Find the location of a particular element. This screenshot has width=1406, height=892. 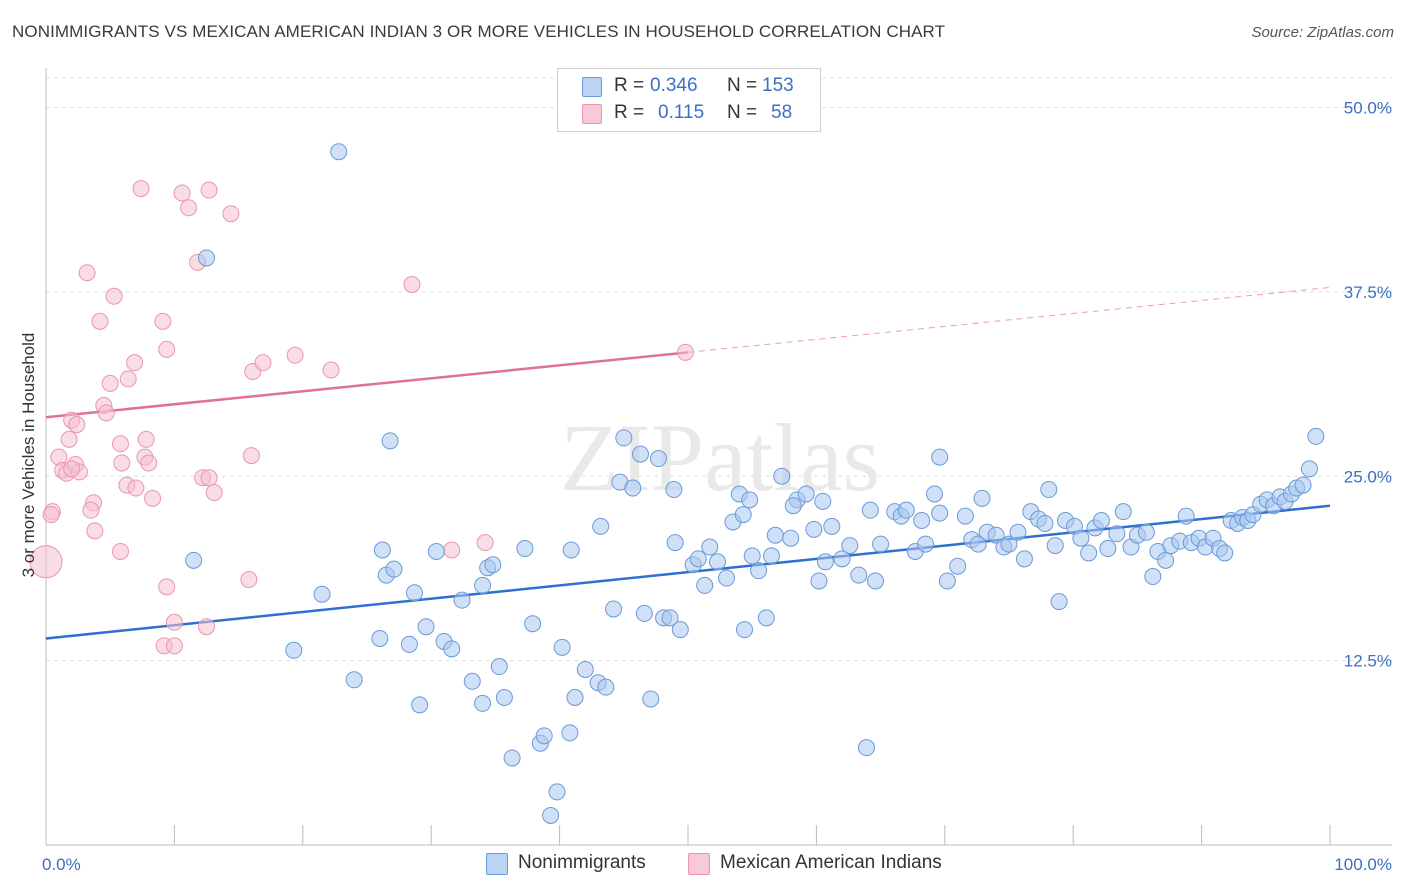

trend-line-extension is located at coordinates (1009, 319).